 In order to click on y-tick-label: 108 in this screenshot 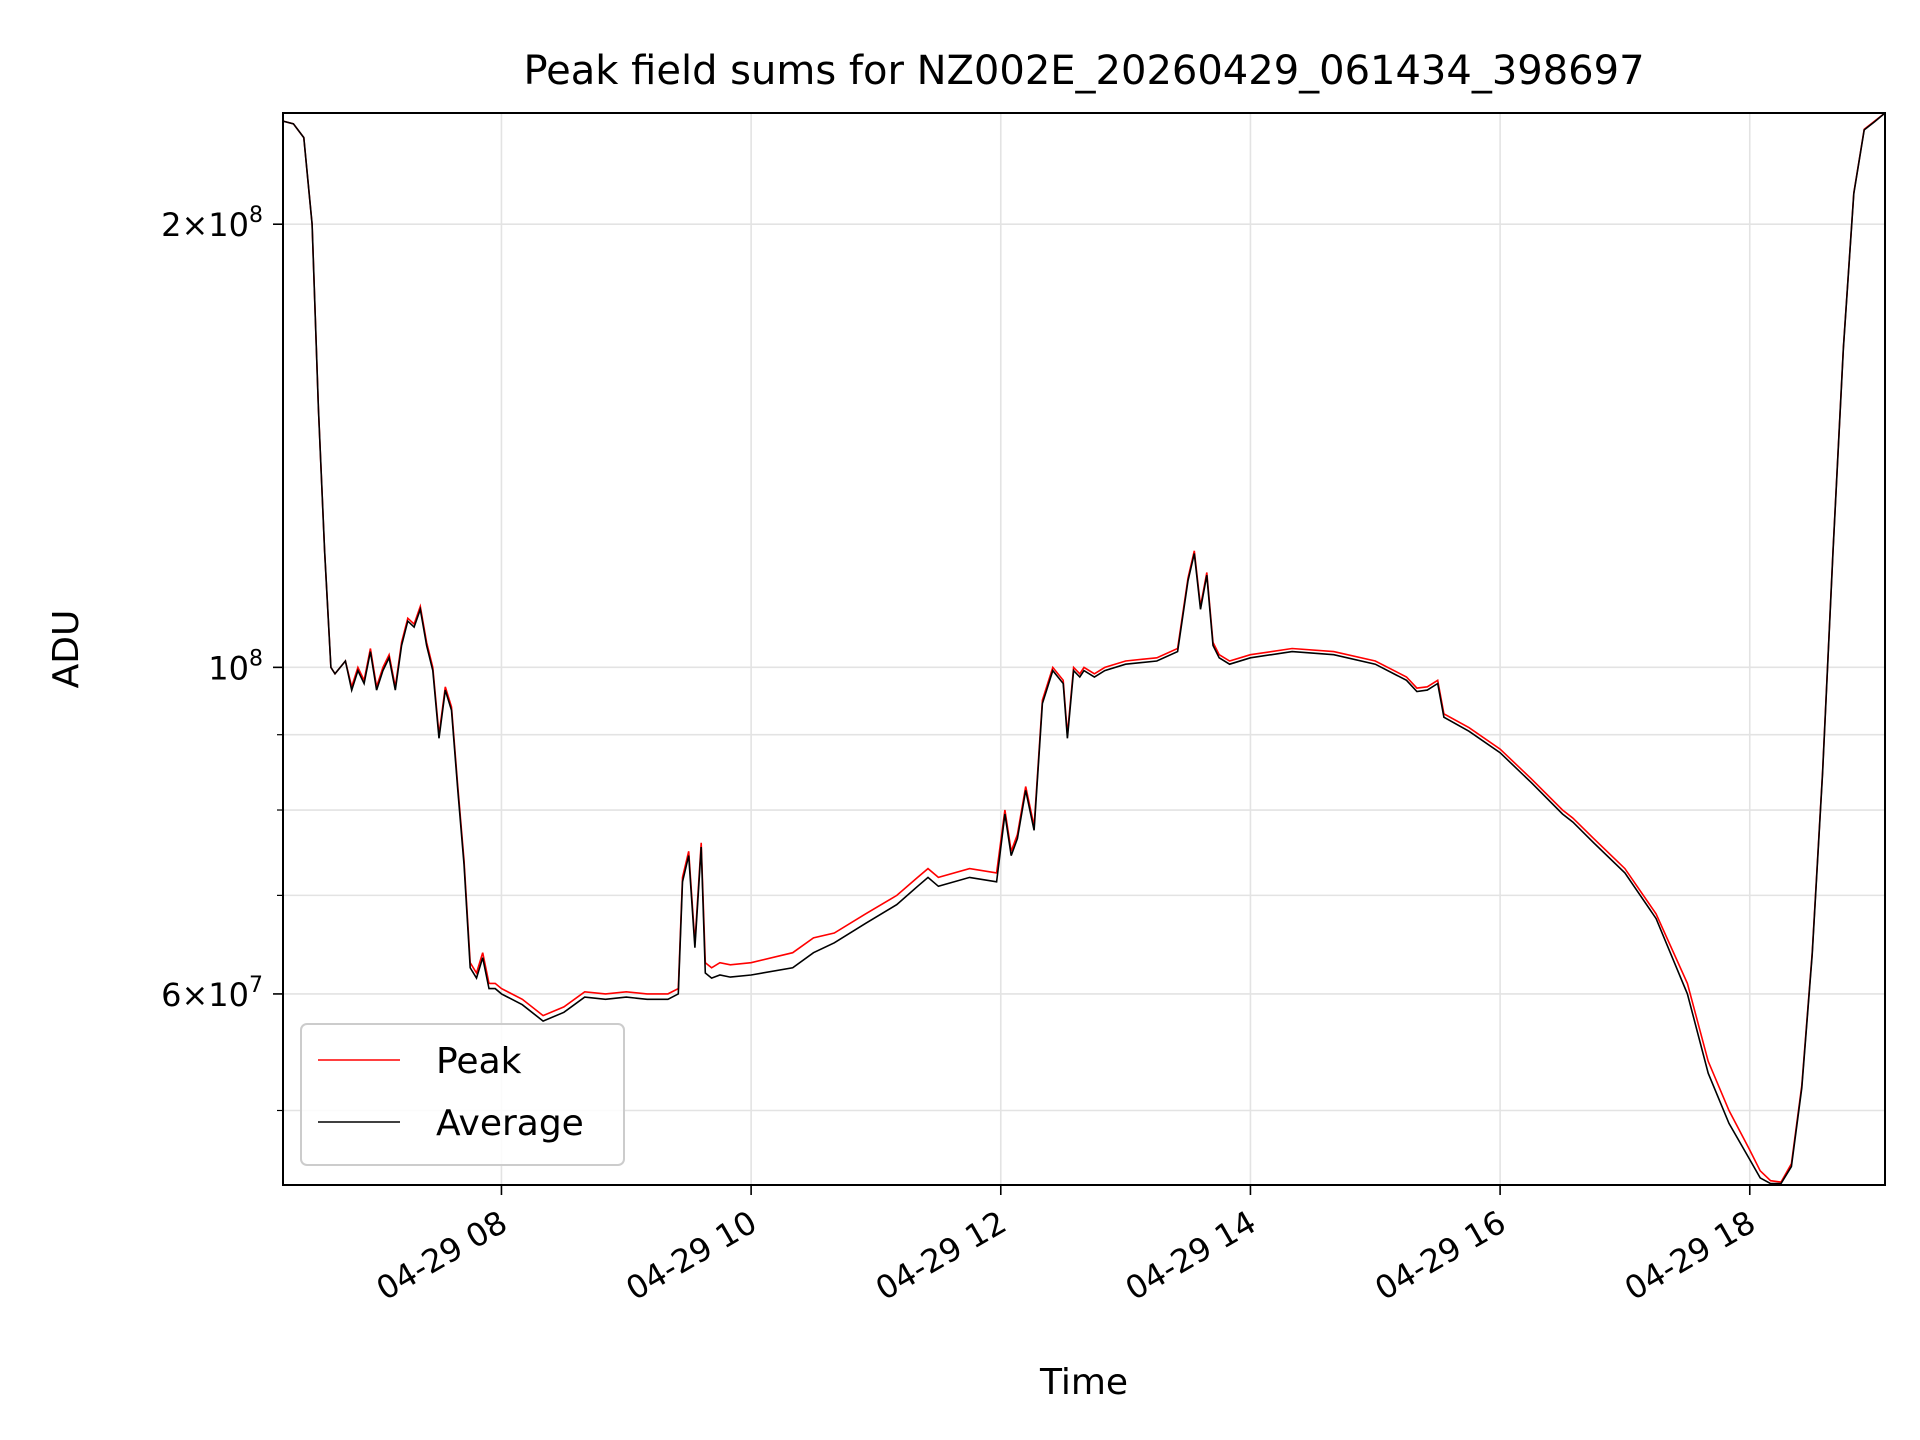, I will do `click(235, 666)`.